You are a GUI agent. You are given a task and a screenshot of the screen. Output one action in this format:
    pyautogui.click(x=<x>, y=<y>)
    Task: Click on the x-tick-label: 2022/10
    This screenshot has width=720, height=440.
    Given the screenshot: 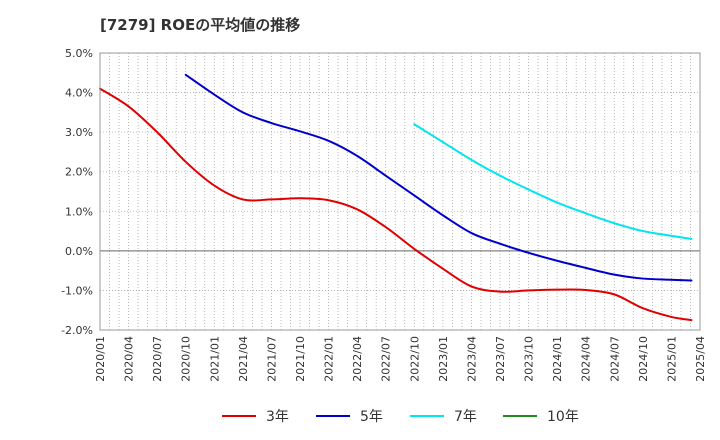 What is the action you would take?
    pyautogui.click(x=414, y=359)
    